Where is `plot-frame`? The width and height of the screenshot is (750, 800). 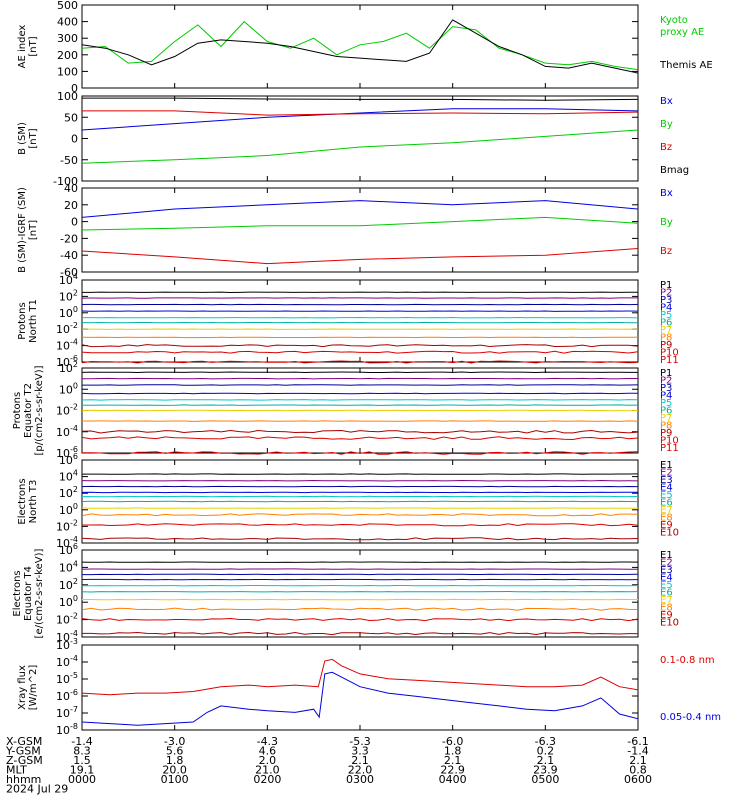 plot-frame is located at coordinates (360, 46).